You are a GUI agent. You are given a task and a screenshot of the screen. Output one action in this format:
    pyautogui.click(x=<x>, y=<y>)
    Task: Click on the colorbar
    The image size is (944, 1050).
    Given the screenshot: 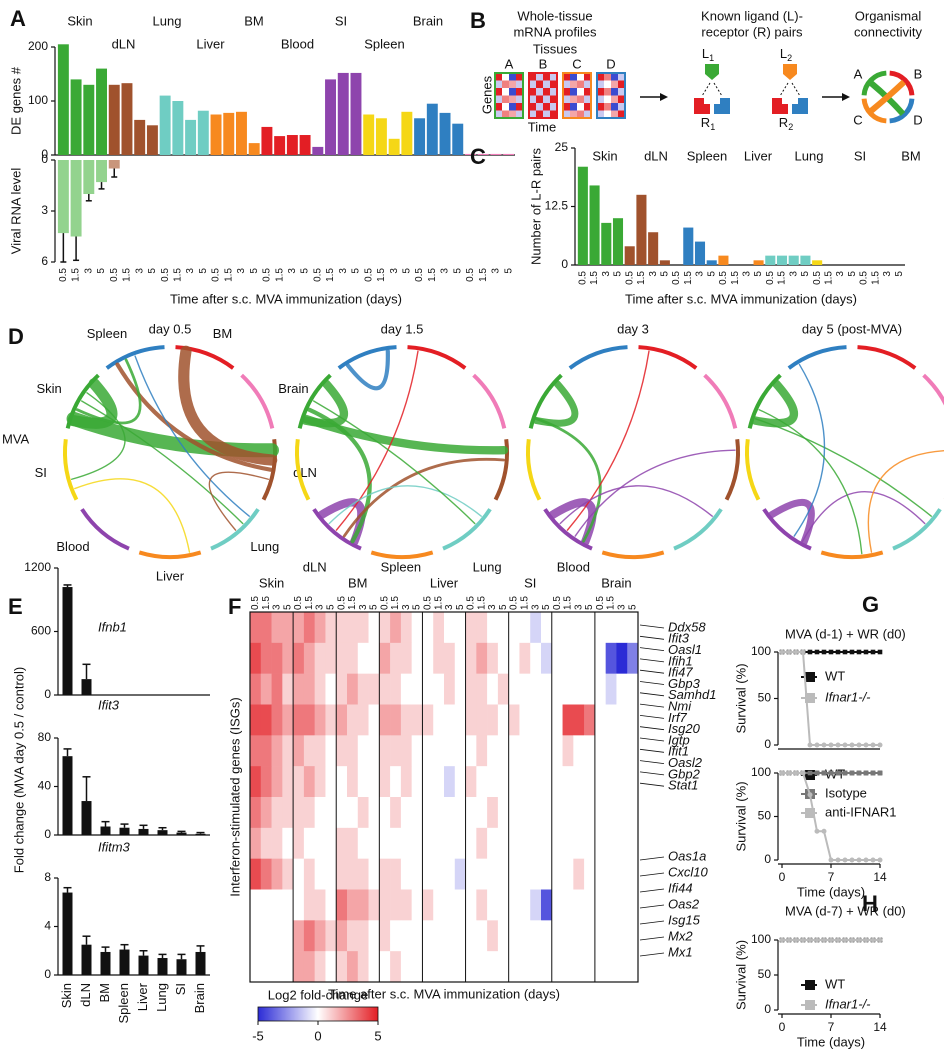 What is the action you would take?
    pyautogui.click(x=318, y=1014)
    